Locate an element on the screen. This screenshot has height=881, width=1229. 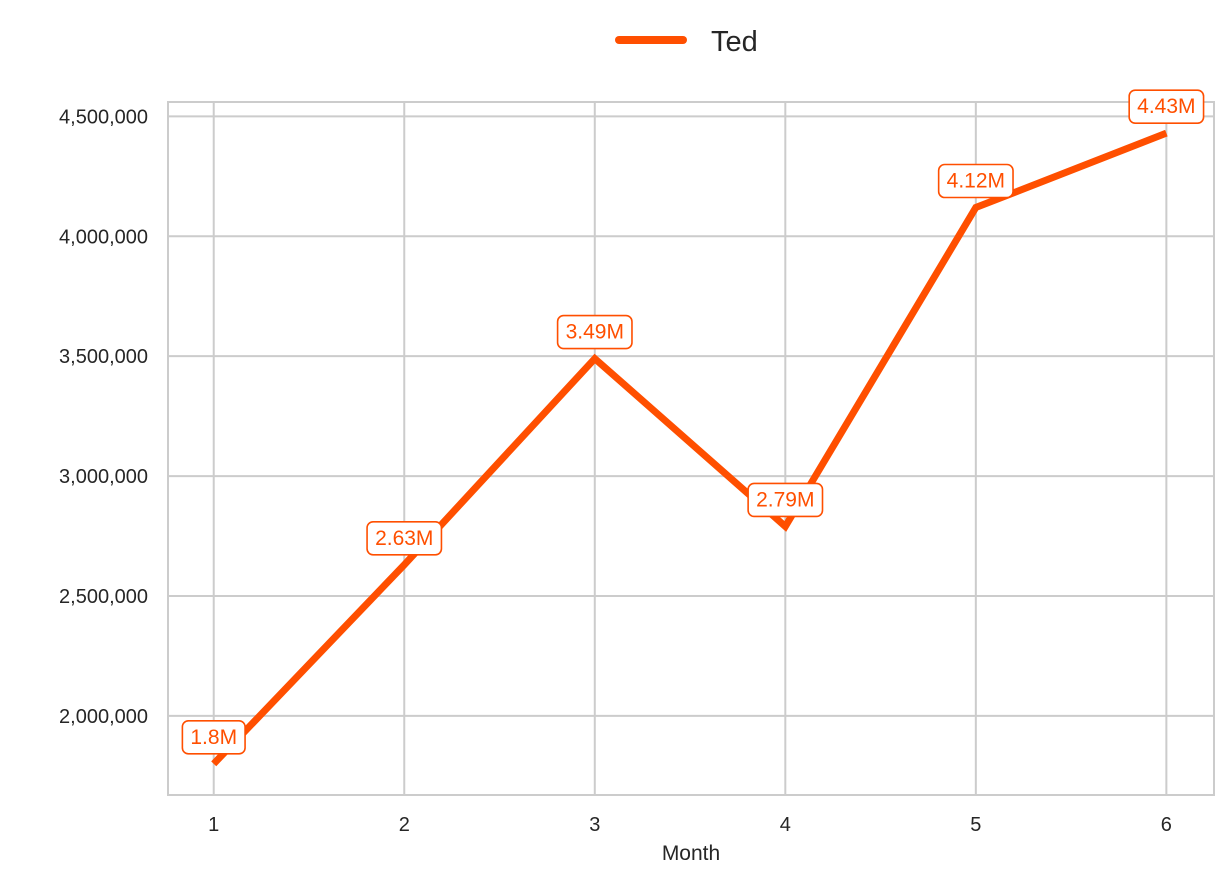
data-label-text: 2.79M is located at coordinates (785, 499).